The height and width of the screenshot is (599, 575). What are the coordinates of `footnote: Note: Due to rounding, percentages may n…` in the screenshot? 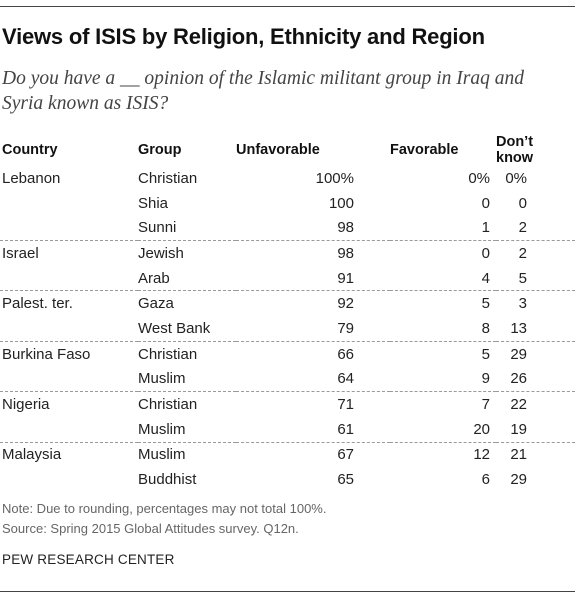 It's located at (164, 519).